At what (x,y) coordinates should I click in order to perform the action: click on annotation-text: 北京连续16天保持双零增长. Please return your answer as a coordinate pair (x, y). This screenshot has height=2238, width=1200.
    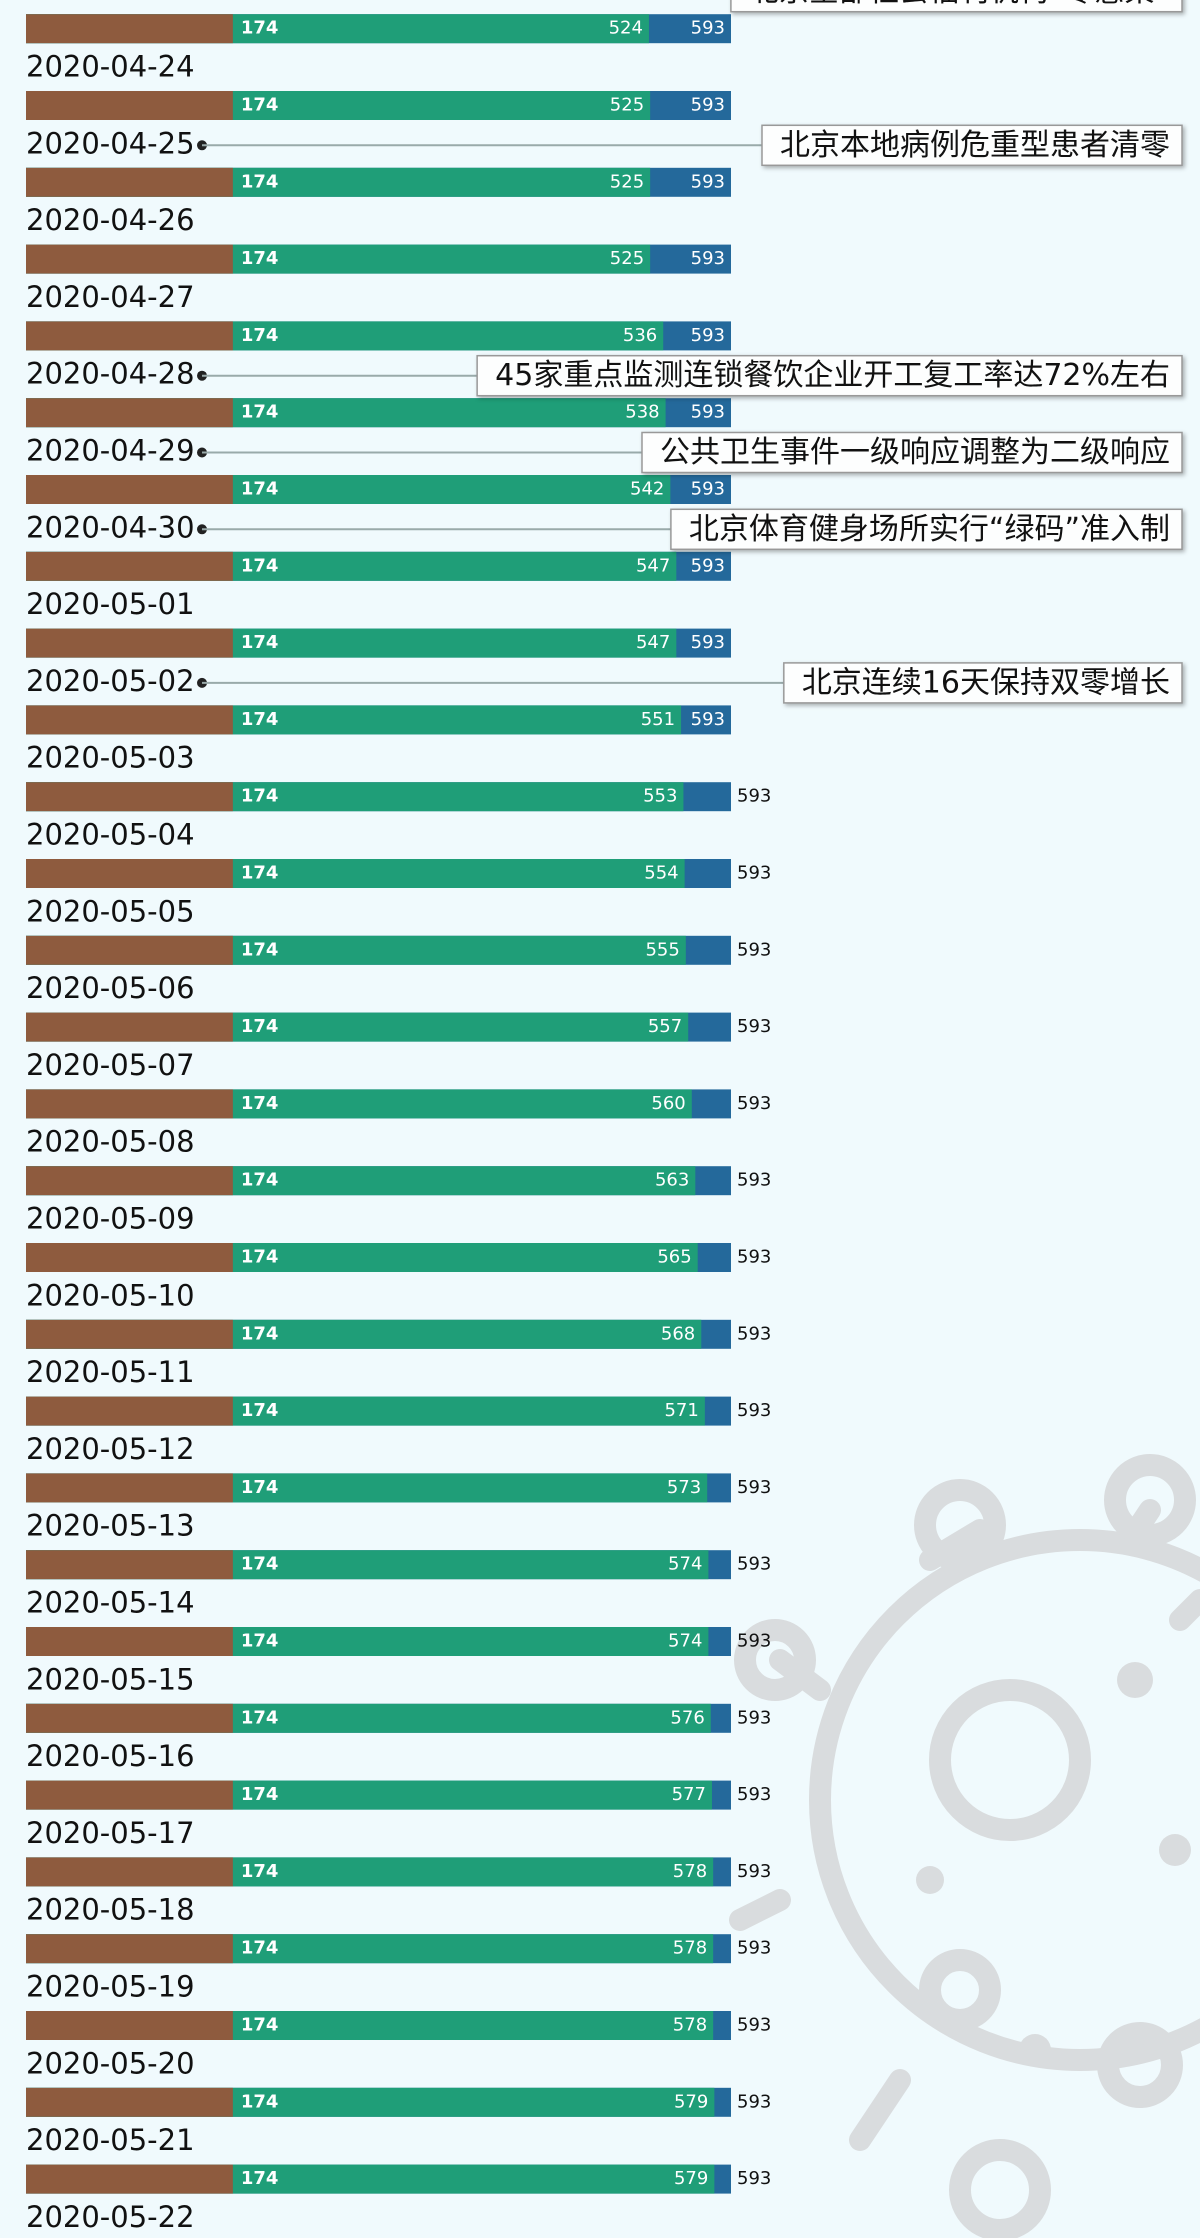
    Looking at the image, I should click on (986, 682).